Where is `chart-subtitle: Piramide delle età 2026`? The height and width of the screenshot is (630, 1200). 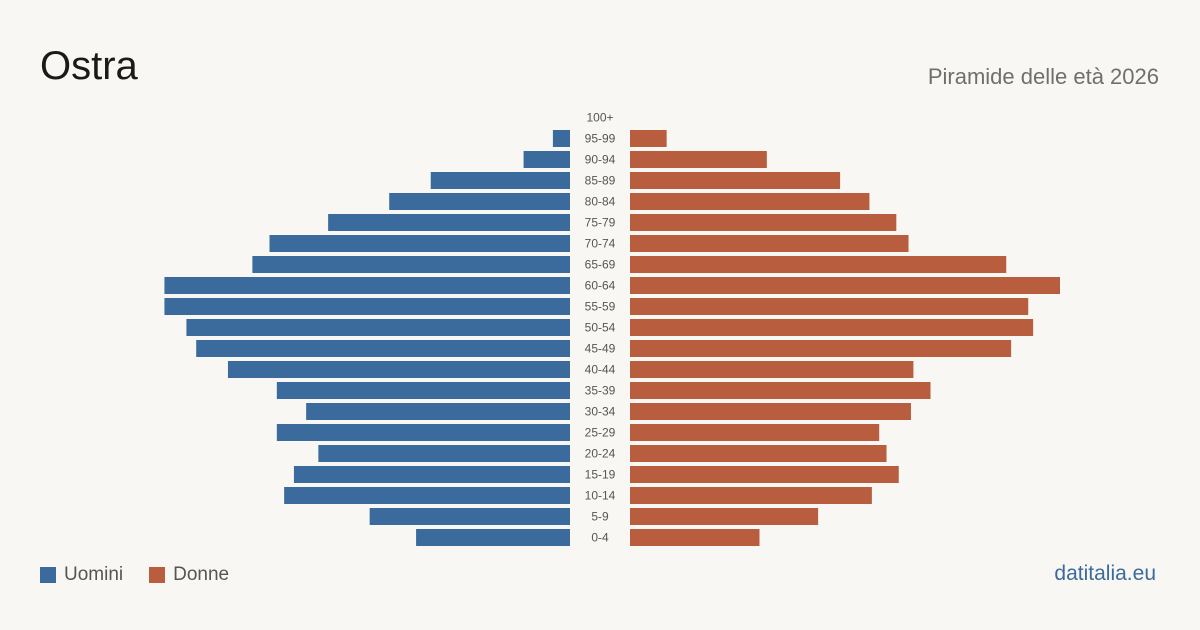
chart-subtitle: Piramide delle età 2026 is located at coordinates (1043, 76).